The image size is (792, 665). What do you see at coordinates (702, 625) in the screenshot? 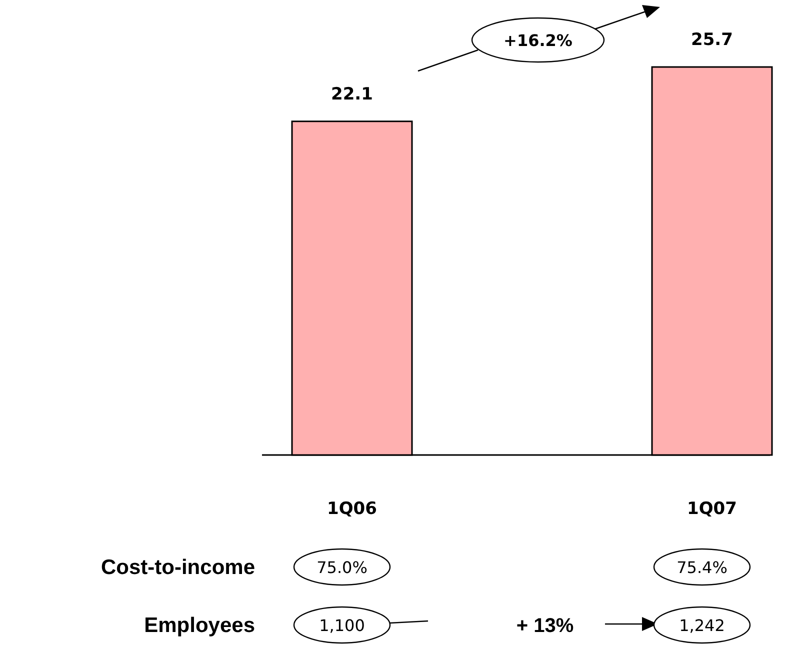
I see `text: 1,242` at bounding box center [702, 625].